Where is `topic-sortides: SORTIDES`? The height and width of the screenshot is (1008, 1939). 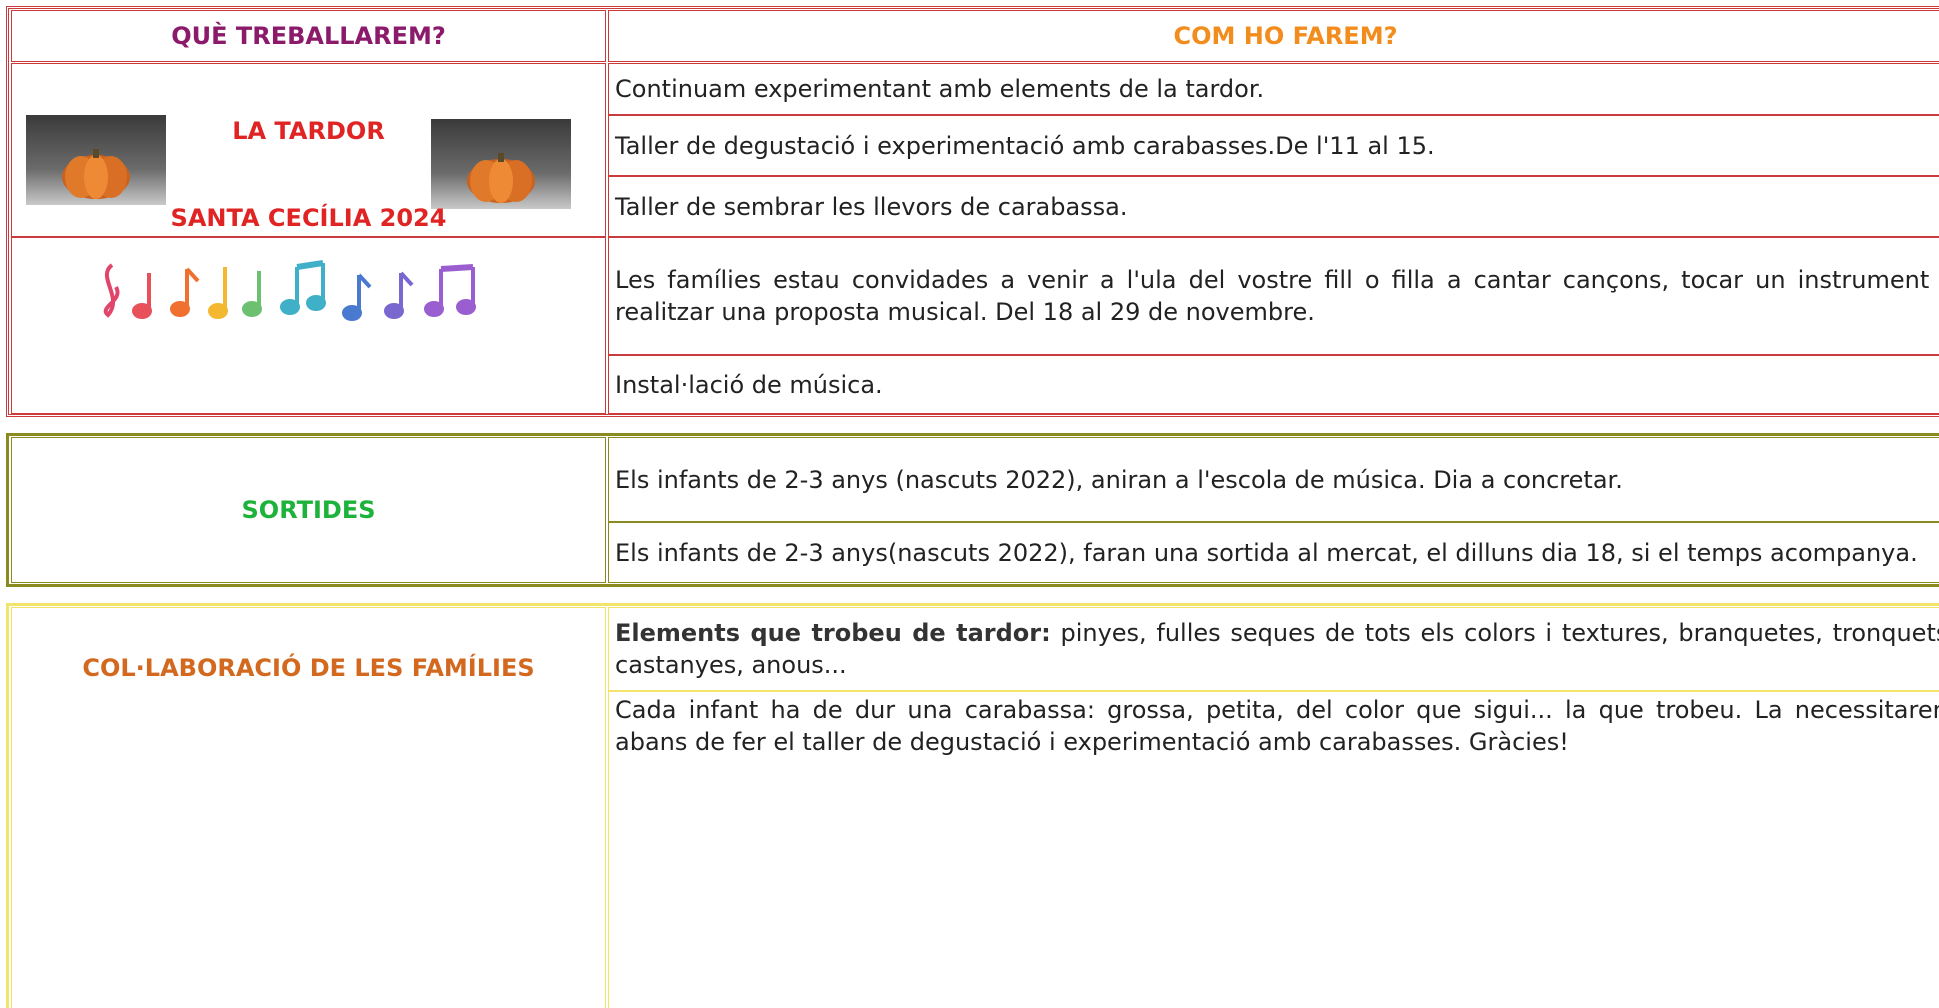 topic-sortides: SORTIDES is located at coordinates (308, 510).